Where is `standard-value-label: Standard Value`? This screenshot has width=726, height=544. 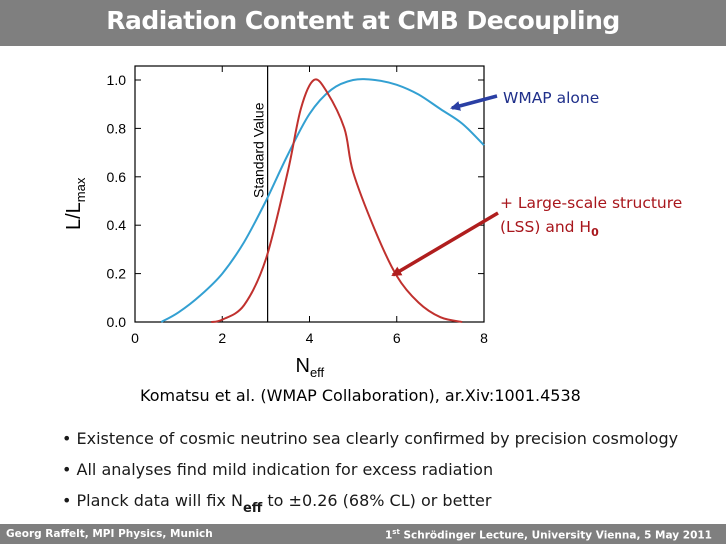 standard-value-label: Standard Value is located at coordinates (259, 150).